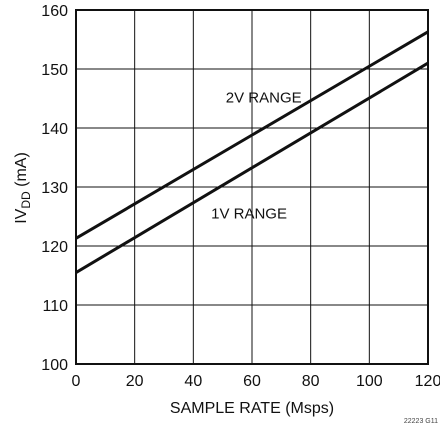  Describe the element at coordinates (311, 381) in the screenshot. I see `x-tick-label: 80` at that location.